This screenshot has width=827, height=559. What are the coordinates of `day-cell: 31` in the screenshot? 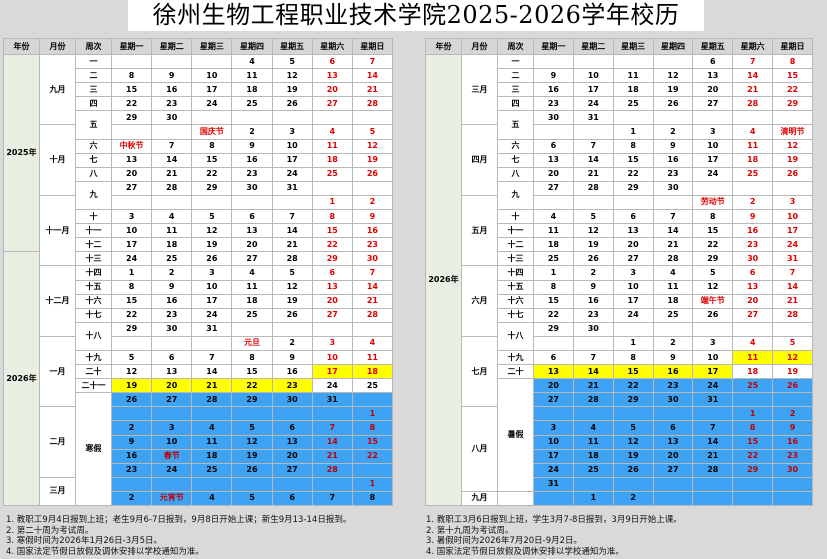 It's located at (713, 400).